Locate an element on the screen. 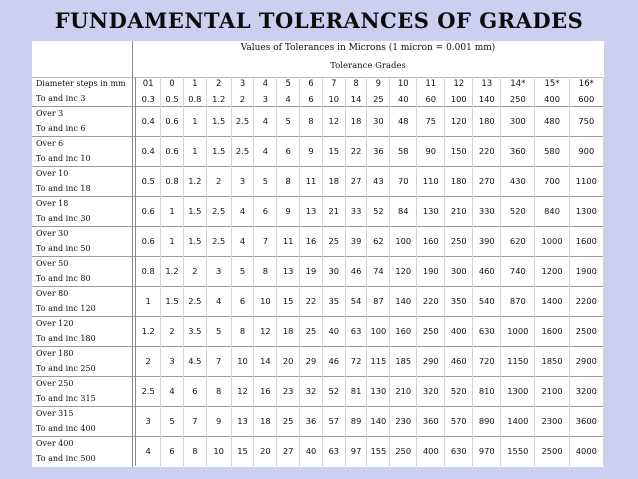  grade-heading: 0 is located at coordinates (172, 84).